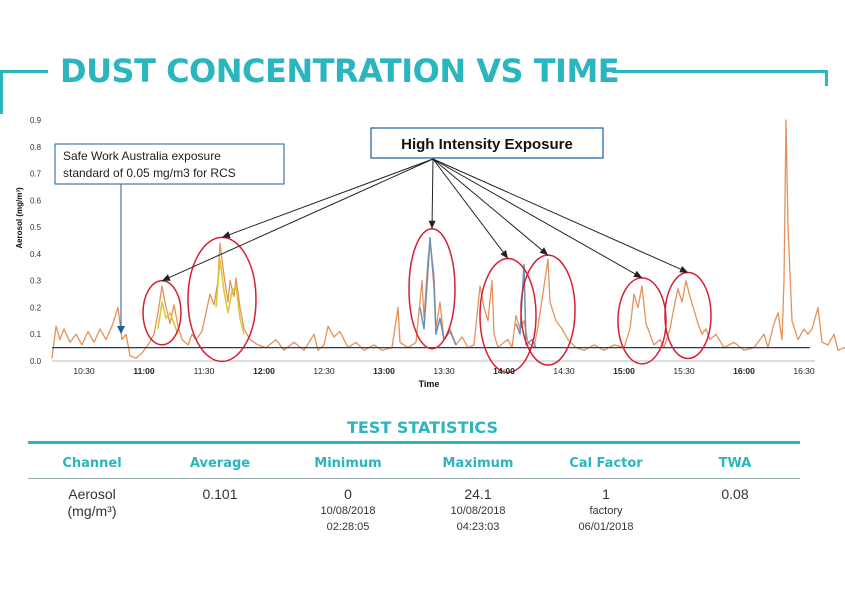 This screenshot has width=845, height=592. What do you see at coordinates (606, 527) in the screenshot?
I see `cal-factor-date: 06/01/2018` at bounding box center [606, 527].